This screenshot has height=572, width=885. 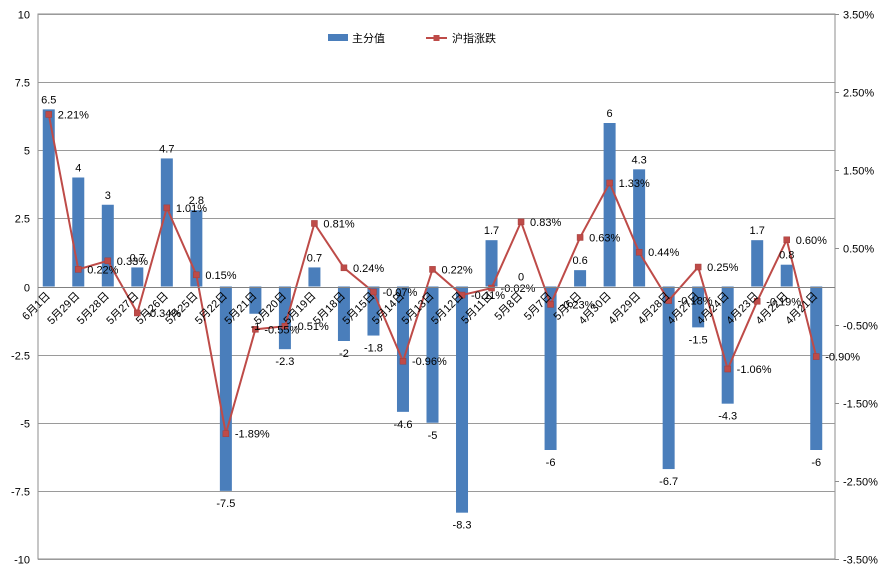 What do you see at coordinates (163, 314) in the screenshot?
I see `line-value-label: -0.34%` at bounding box center [163, 314].